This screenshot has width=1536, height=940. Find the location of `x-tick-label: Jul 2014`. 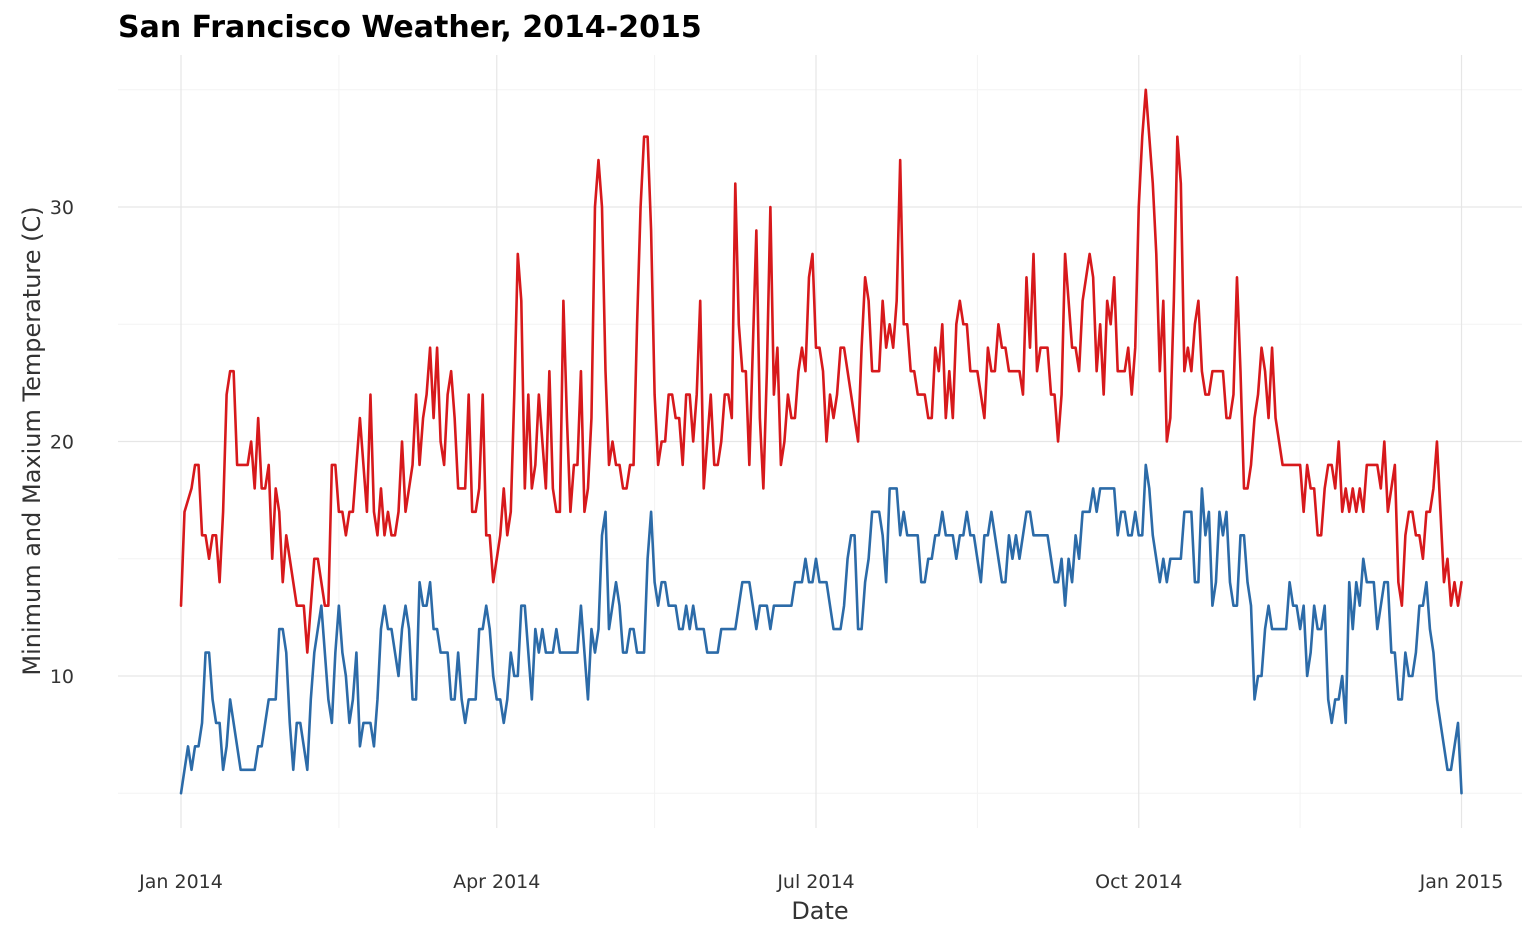

x-tick-label: Jul 2014 is located at coordinates (815, 882).